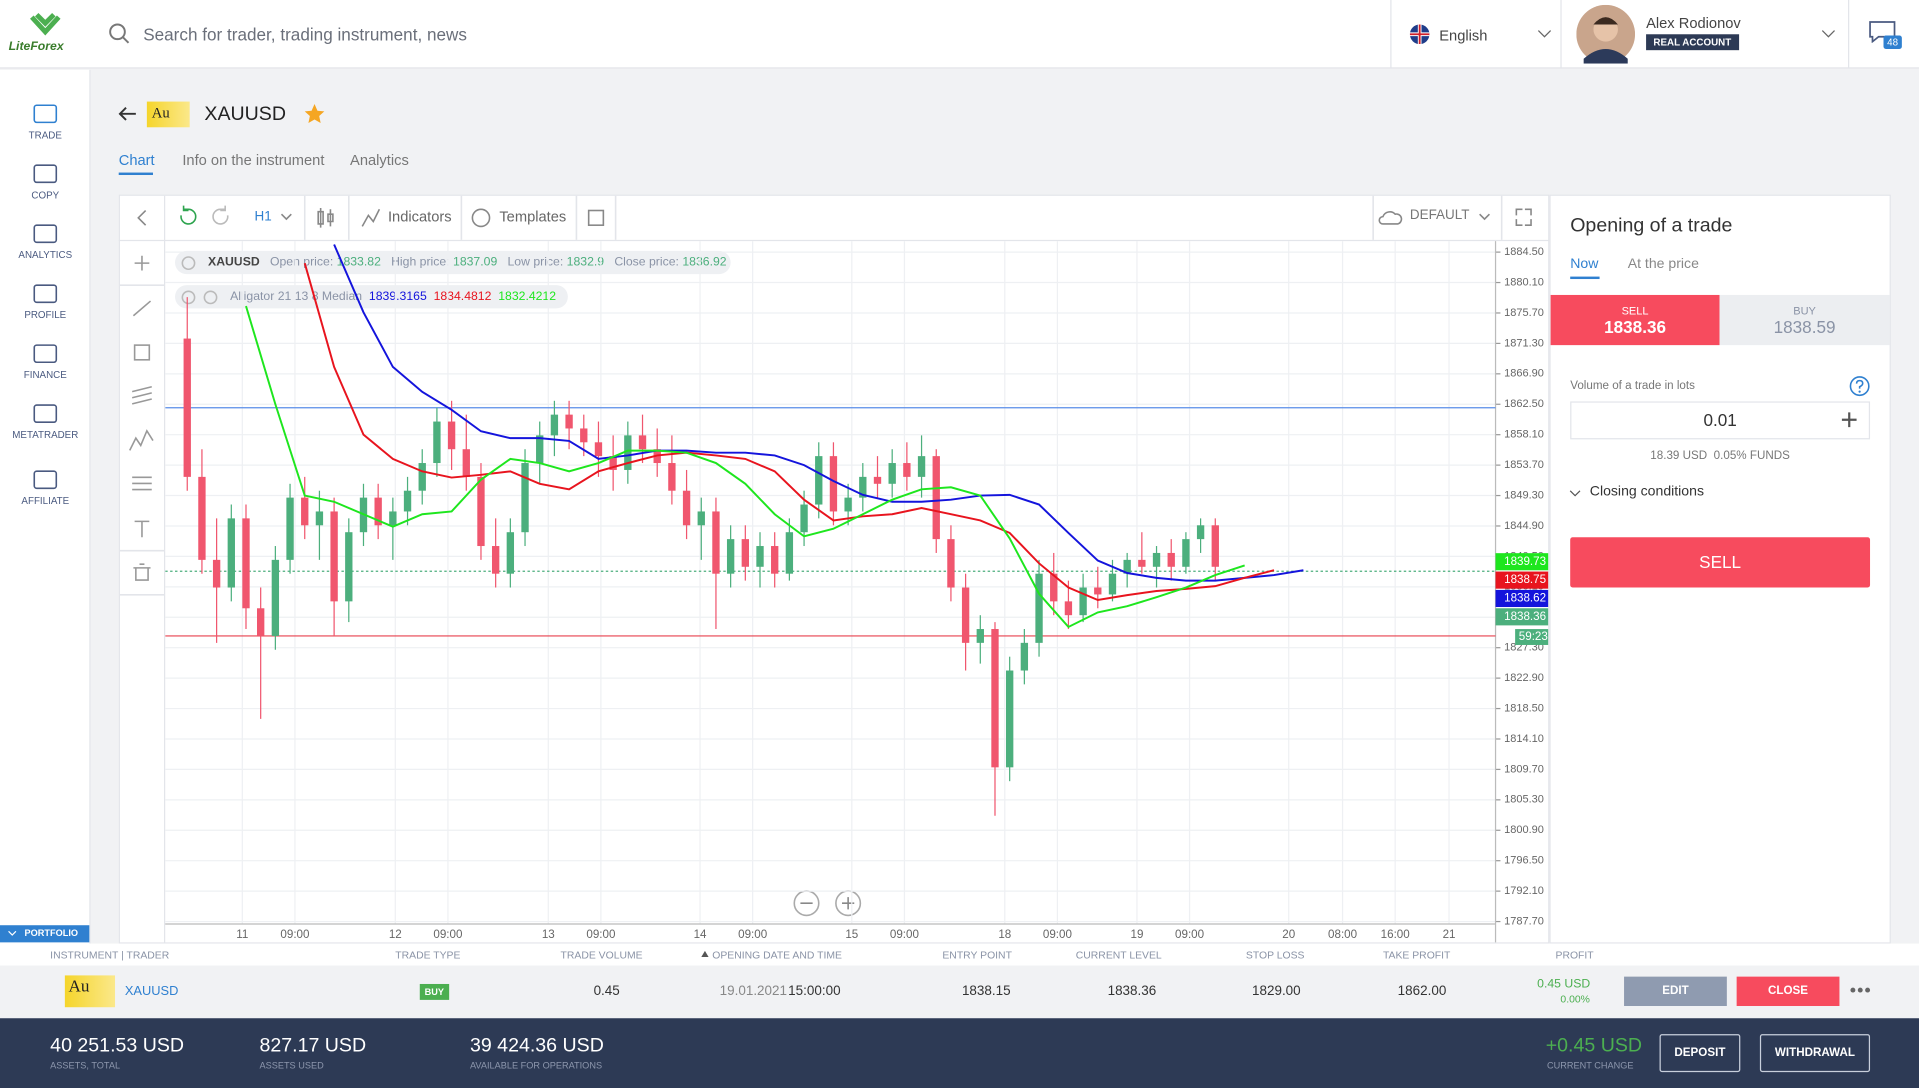  What do you see at coordinates (45, 135) in the screenshot?
I see `sidebar-item: TRADE` at bounding box center [45, 135].